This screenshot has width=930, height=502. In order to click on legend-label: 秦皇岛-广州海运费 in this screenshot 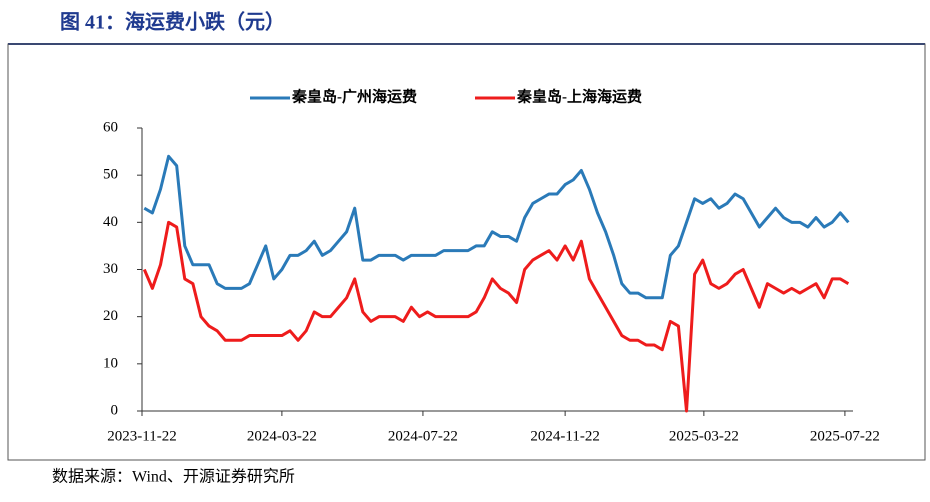, I will do `click(354, 96)`.